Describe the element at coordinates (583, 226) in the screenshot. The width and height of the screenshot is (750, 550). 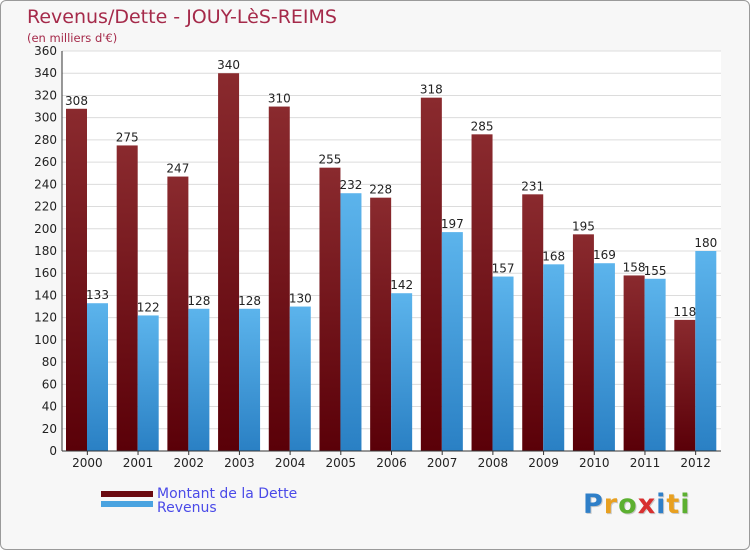
I see `data-label: 195` at that location.